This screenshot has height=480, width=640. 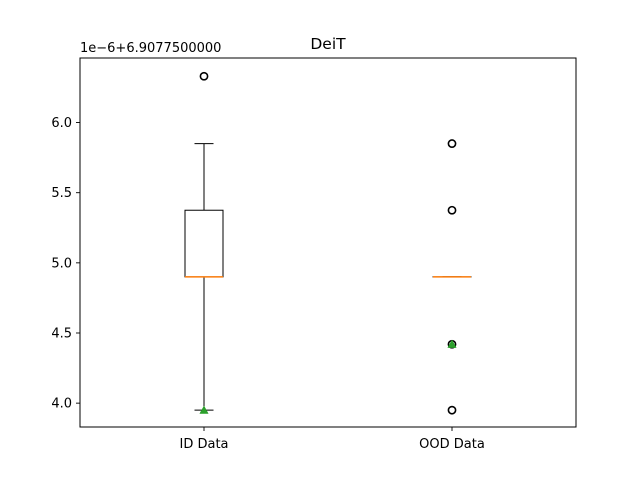 What do you see at coordinates (61, 404) in the screenshot?
I see `y-tick-label: 4.0` at bounding box center [61, 404].